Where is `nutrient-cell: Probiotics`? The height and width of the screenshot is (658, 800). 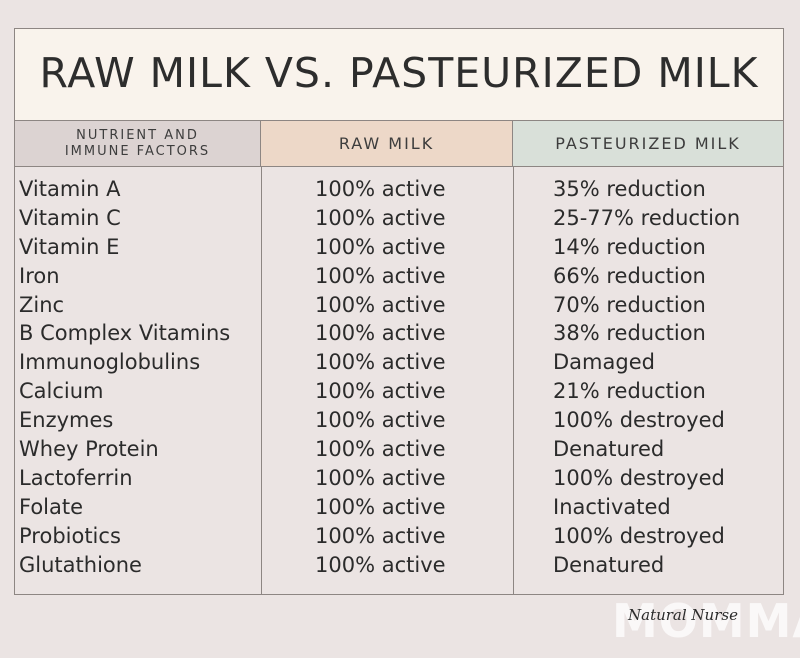 nutrient-cell: Probiotics is located at coordinates (70, 535).